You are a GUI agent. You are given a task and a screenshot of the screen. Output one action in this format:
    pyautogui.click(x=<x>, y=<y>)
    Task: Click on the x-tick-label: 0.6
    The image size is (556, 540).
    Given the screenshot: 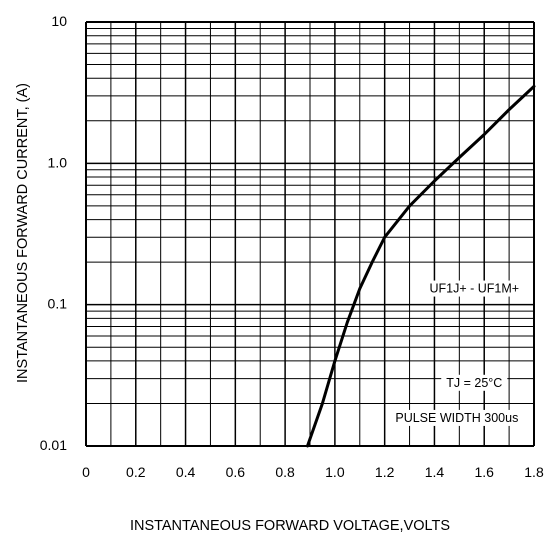 What is the action you would take?
    pyautogui.click(x=236, y=472)
    